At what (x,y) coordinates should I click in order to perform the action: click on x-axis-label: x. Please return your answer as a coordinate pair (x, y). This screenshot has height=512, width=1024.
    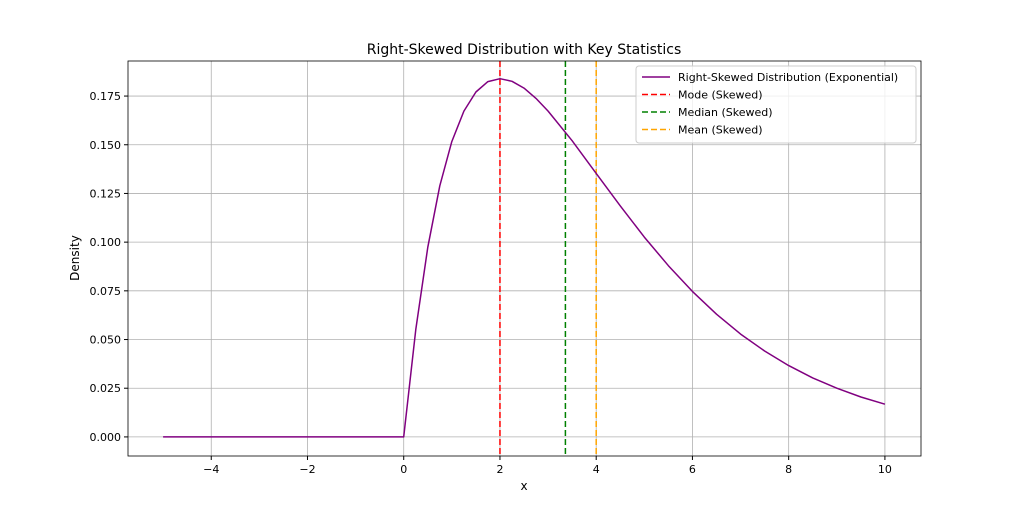
    Looking at the image, I should click on (523, 486).